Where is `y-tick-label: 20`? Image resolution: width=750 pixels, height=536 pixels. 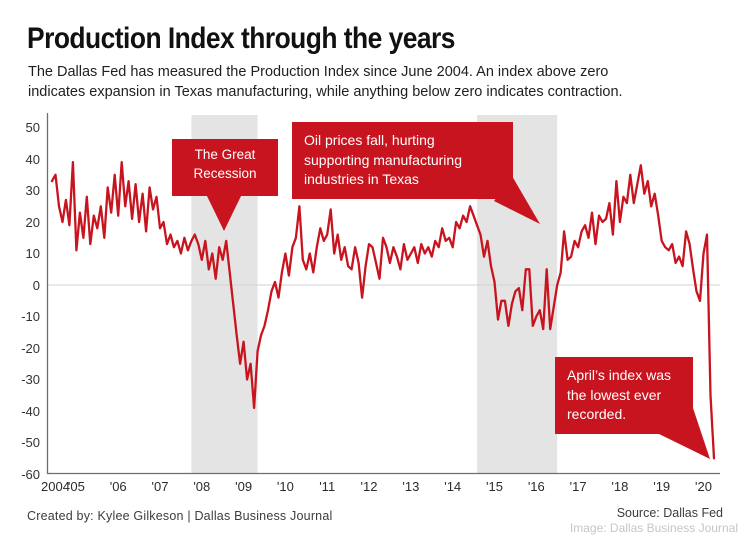
y-tick-label: 20 is located at coordinates (32, 222).